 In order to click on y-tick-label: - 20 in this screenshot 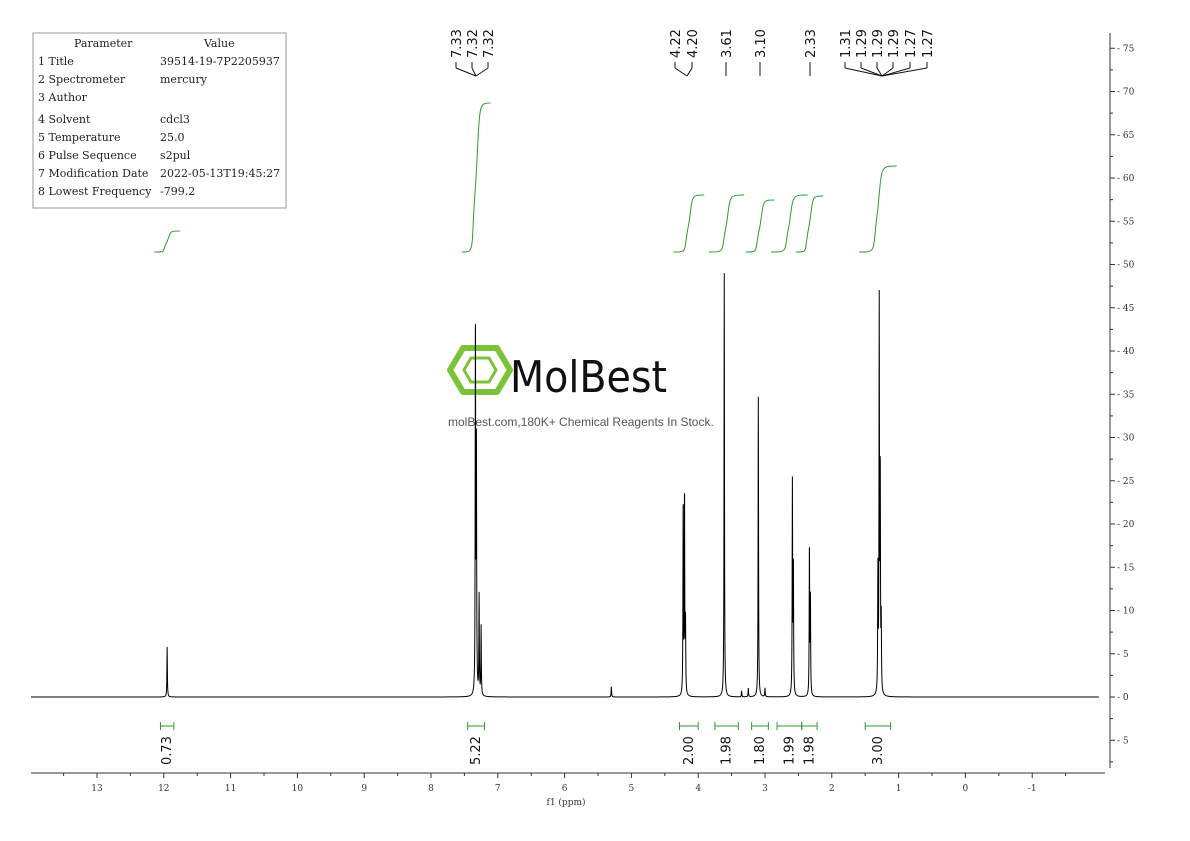, I will do `click(1126, 525)`.